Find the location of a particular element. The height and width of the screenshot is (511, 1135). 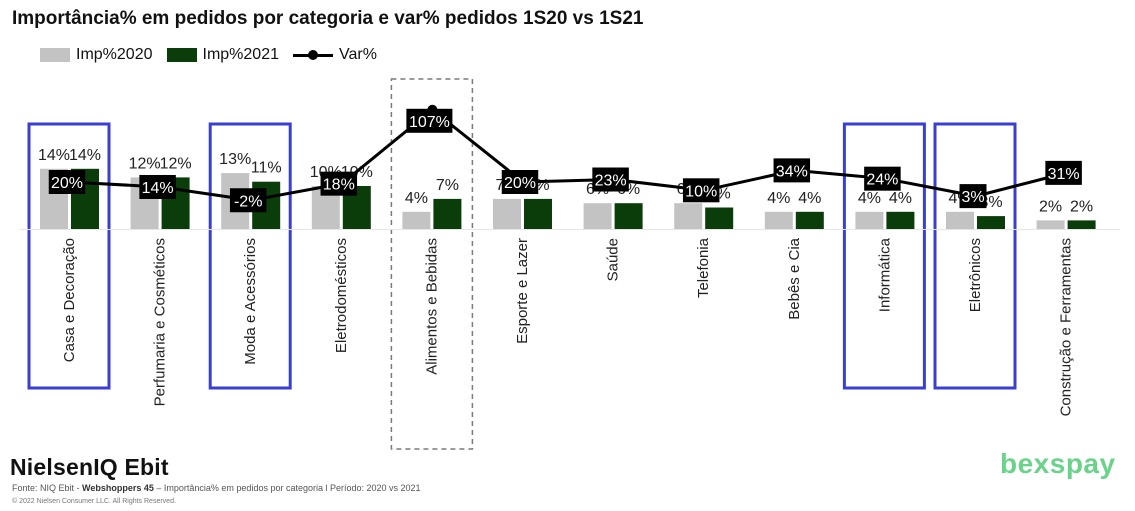

var-label: 23% is located at coordinates (611, 181).